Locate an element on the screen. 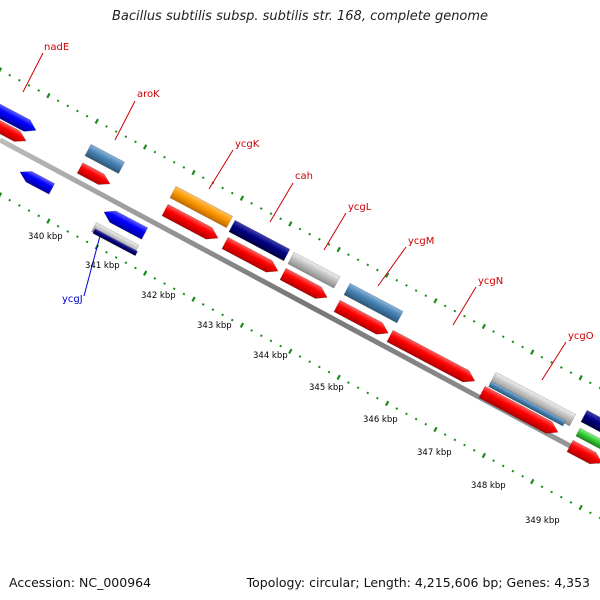  gene-label-ycgJ: ycgJ is located at coordinates (72, 299).